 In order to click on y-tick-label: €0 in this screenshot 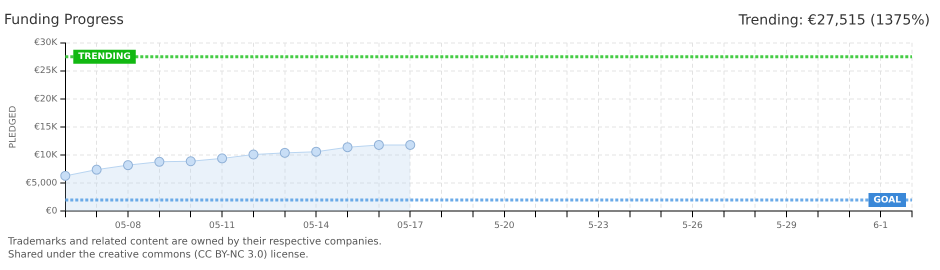, I will do `click(52, 211)`.